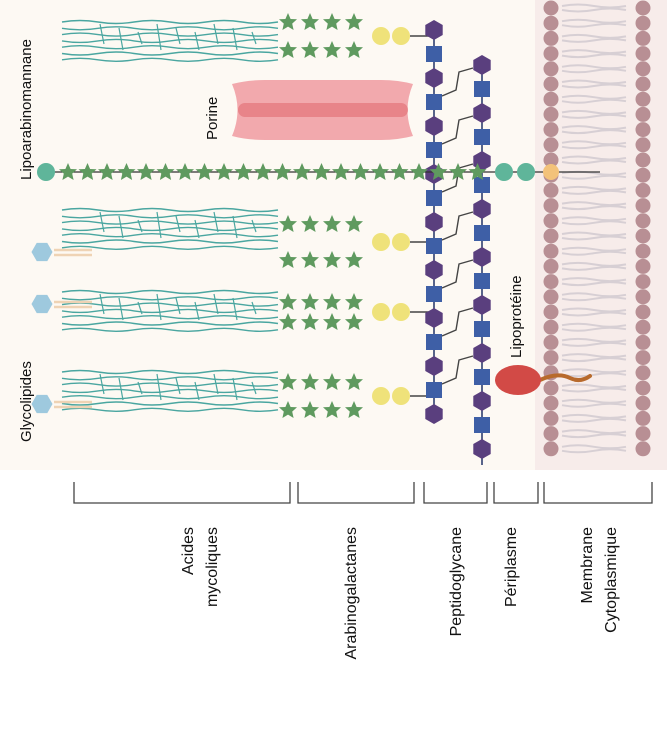 The height and width of the screenshot is (730, 667). What do you see at coordinates (318, 172) in the screenshot?
I see `lipoarabinomannan` at bounding box center [318, 172].